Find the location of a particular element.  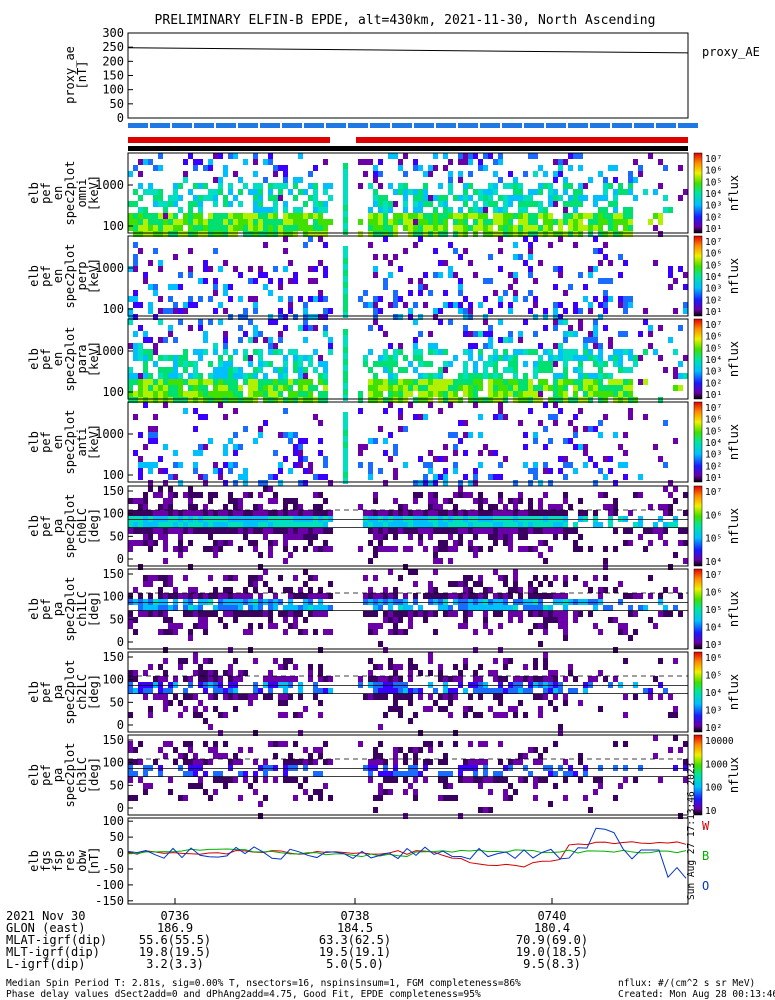

status-bars is located at coordinates (413, 137).